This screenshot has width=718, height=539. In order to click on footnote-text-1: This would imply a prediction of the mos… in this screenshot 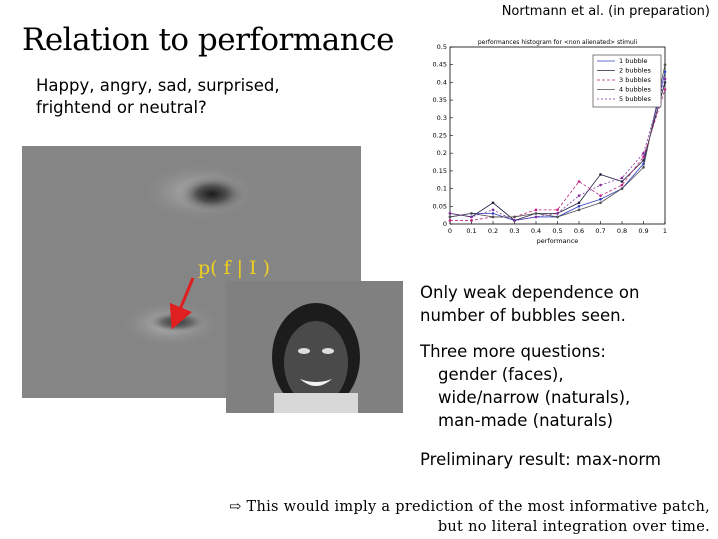, I will do `click(478, 507)`.